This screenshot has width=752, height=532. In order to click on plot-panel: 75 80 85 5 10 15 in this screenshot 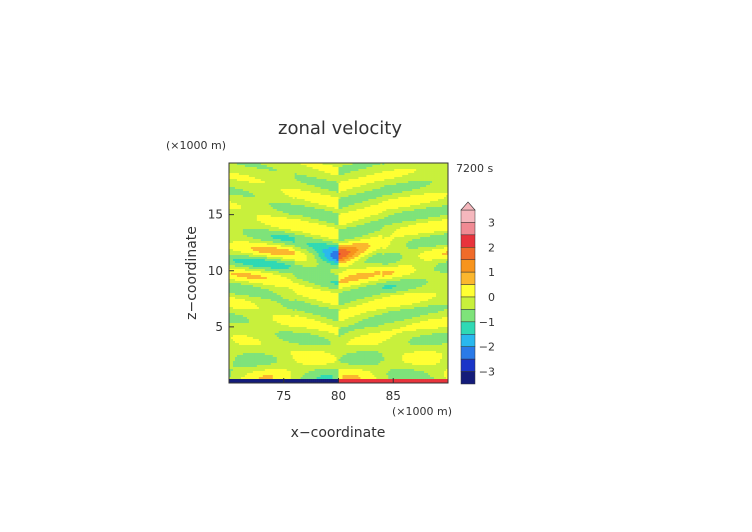, I will do `click(328, 282)`.